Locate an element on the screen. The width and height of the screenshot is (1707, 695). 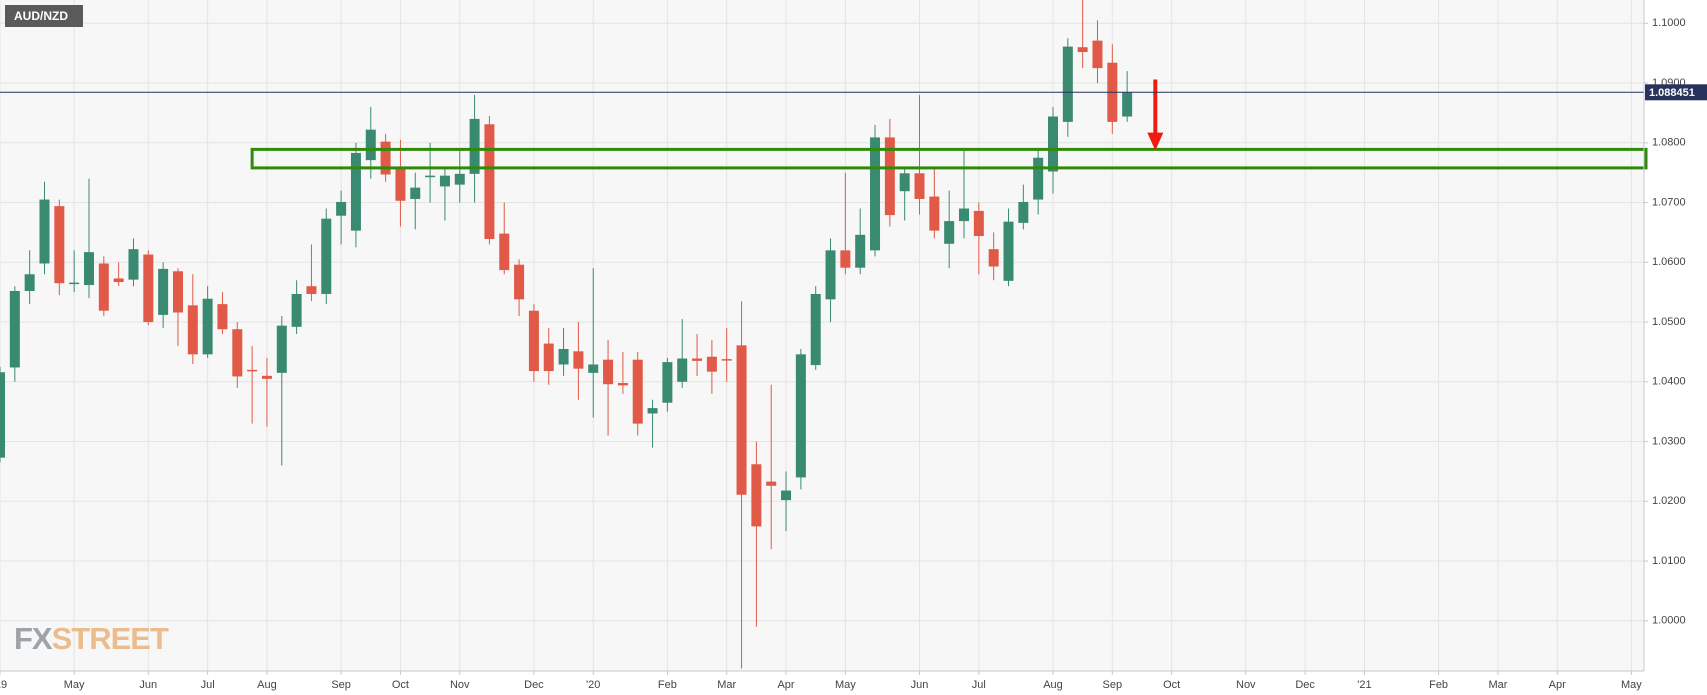
y-tick-label: 1.0000 is located at coordinates (1669, 621).